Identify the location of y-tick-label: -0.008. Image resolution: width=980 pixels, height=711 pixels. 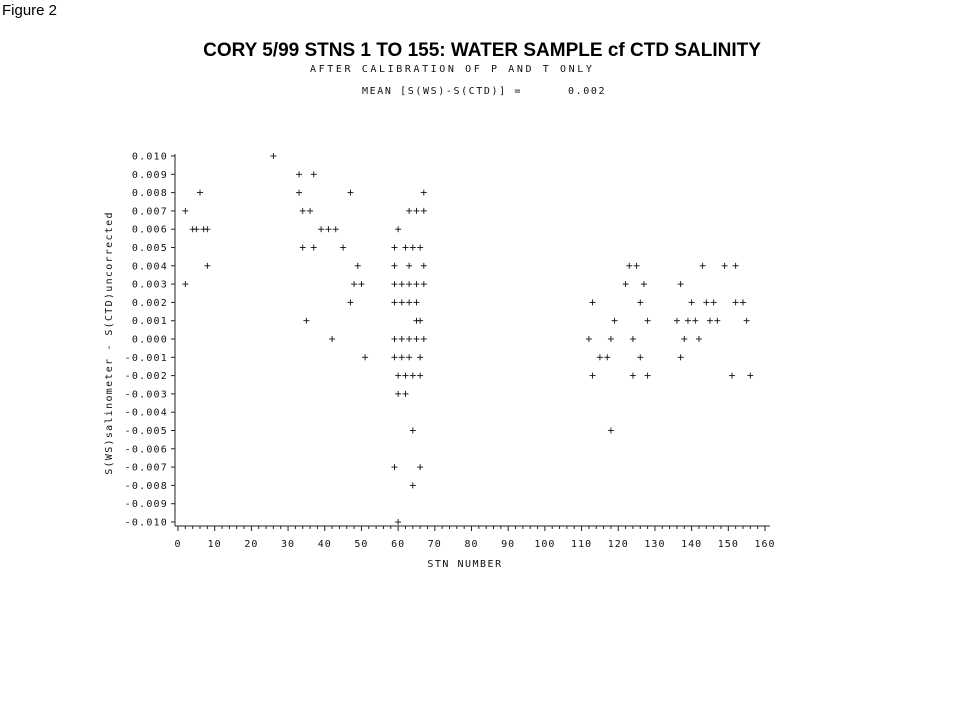
(146, 486).